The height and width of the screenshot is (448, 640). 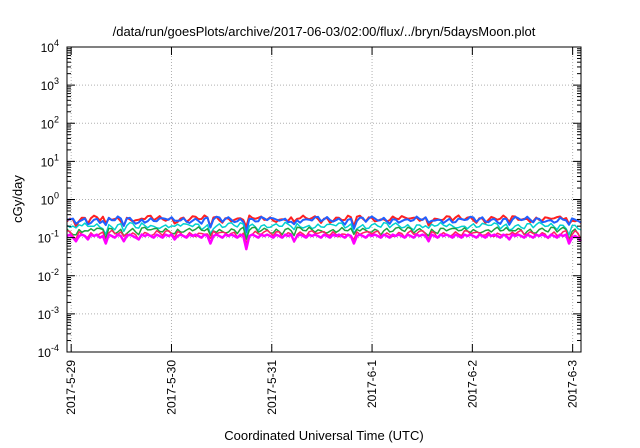 I want to click on x-tick-label: 2017-5-31, so click(x=272, y=387).